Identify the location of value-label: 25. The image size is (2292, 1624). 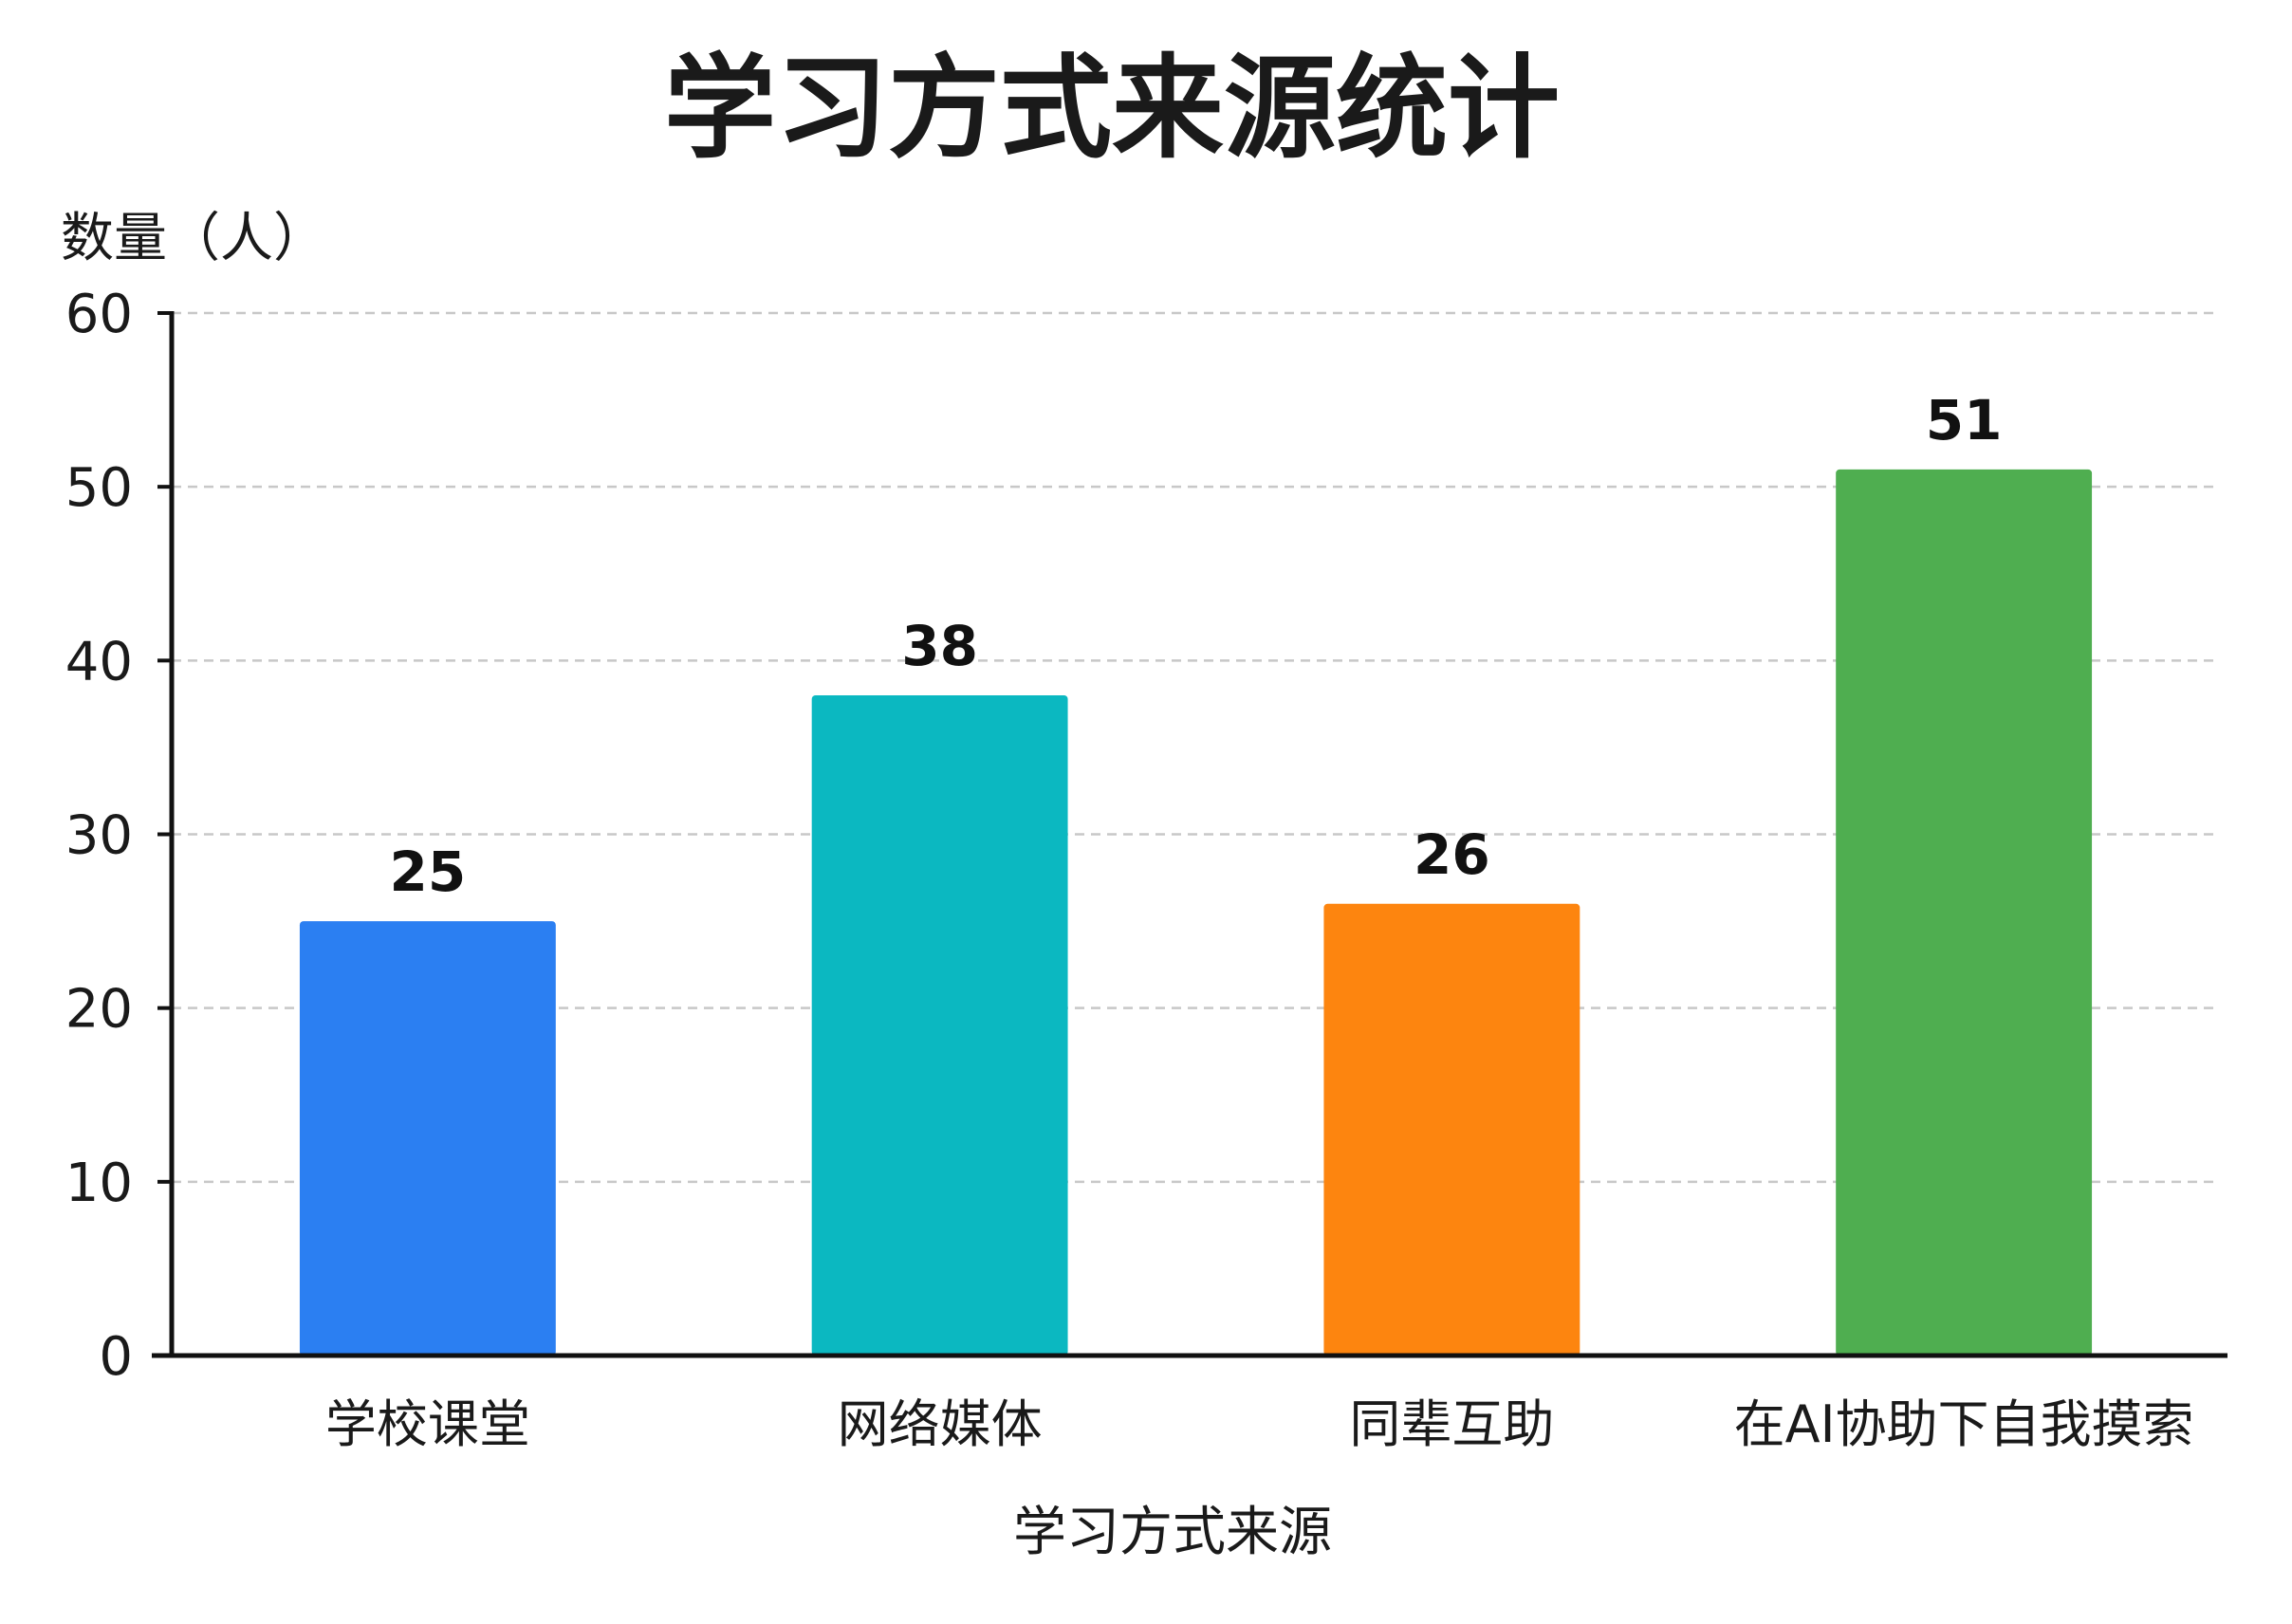
(428, 872).